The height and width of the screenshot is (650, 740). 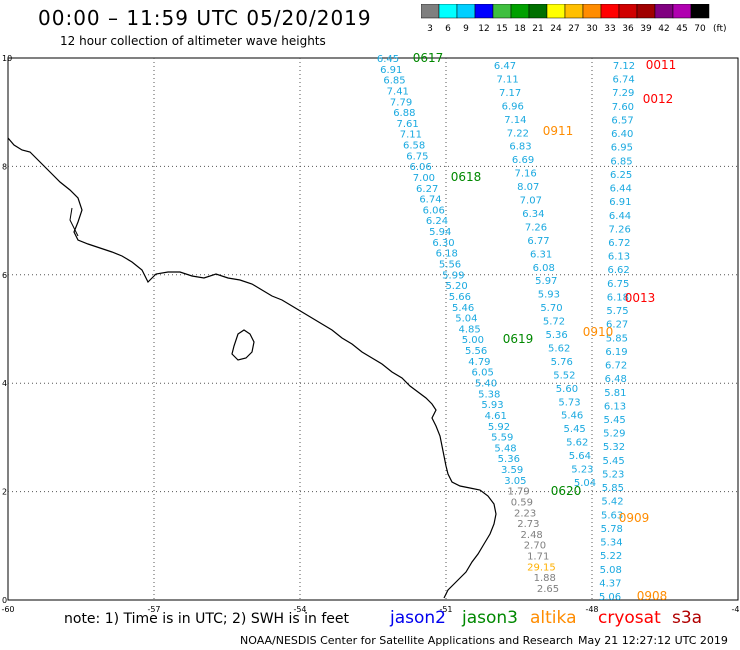 What do you see at coordinates (4, 383) in the screenshot?
I see `lat-tick-label: 4` at bounding box center [4, 383].